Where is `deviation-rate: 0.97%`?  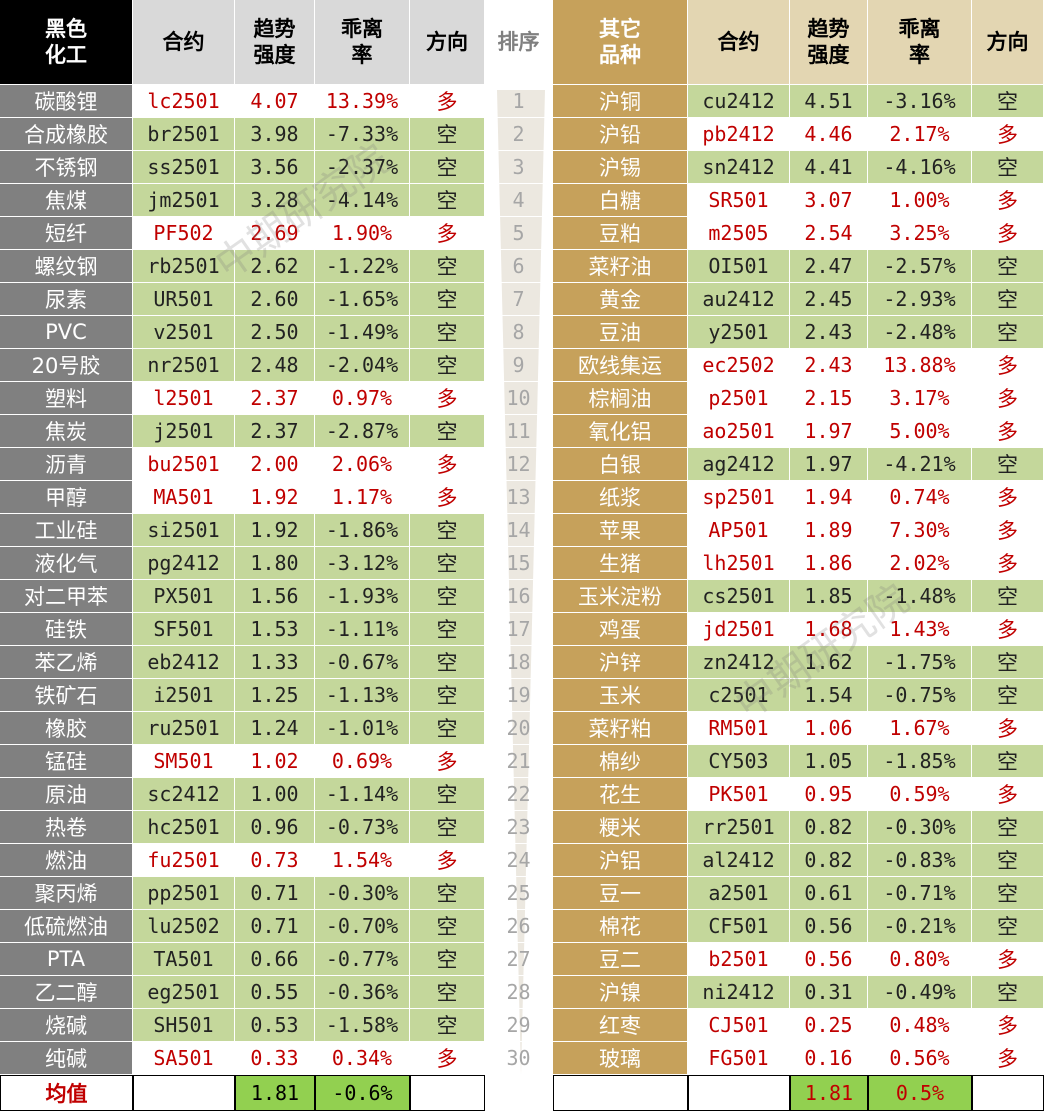
deviation-rate: 0.97% is located at coordinates (362, 398).